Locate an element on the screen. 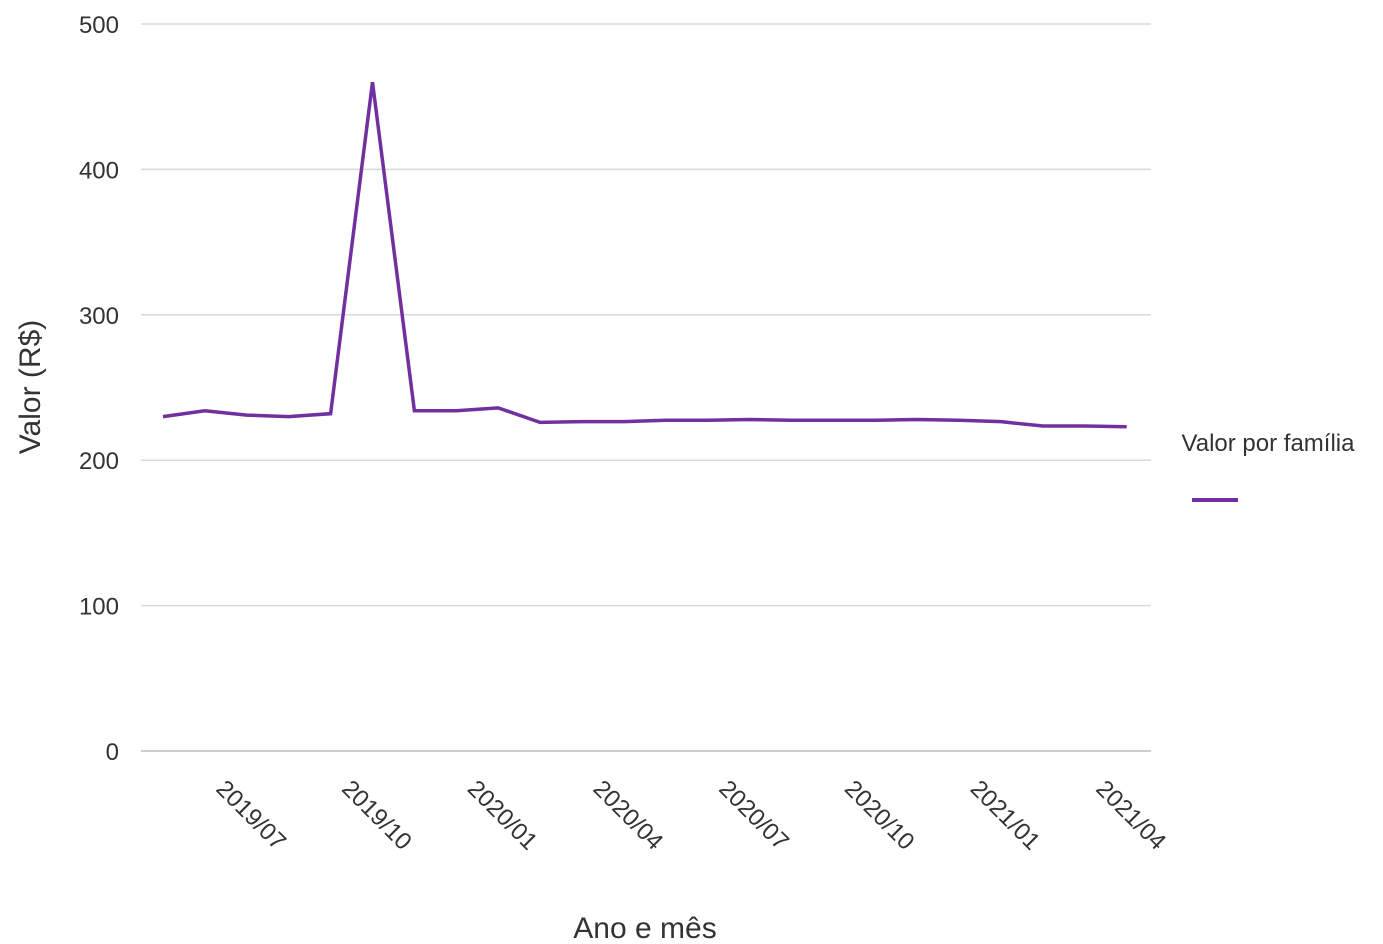  y-tick-label: 200 is located at coordinates (99, 461).